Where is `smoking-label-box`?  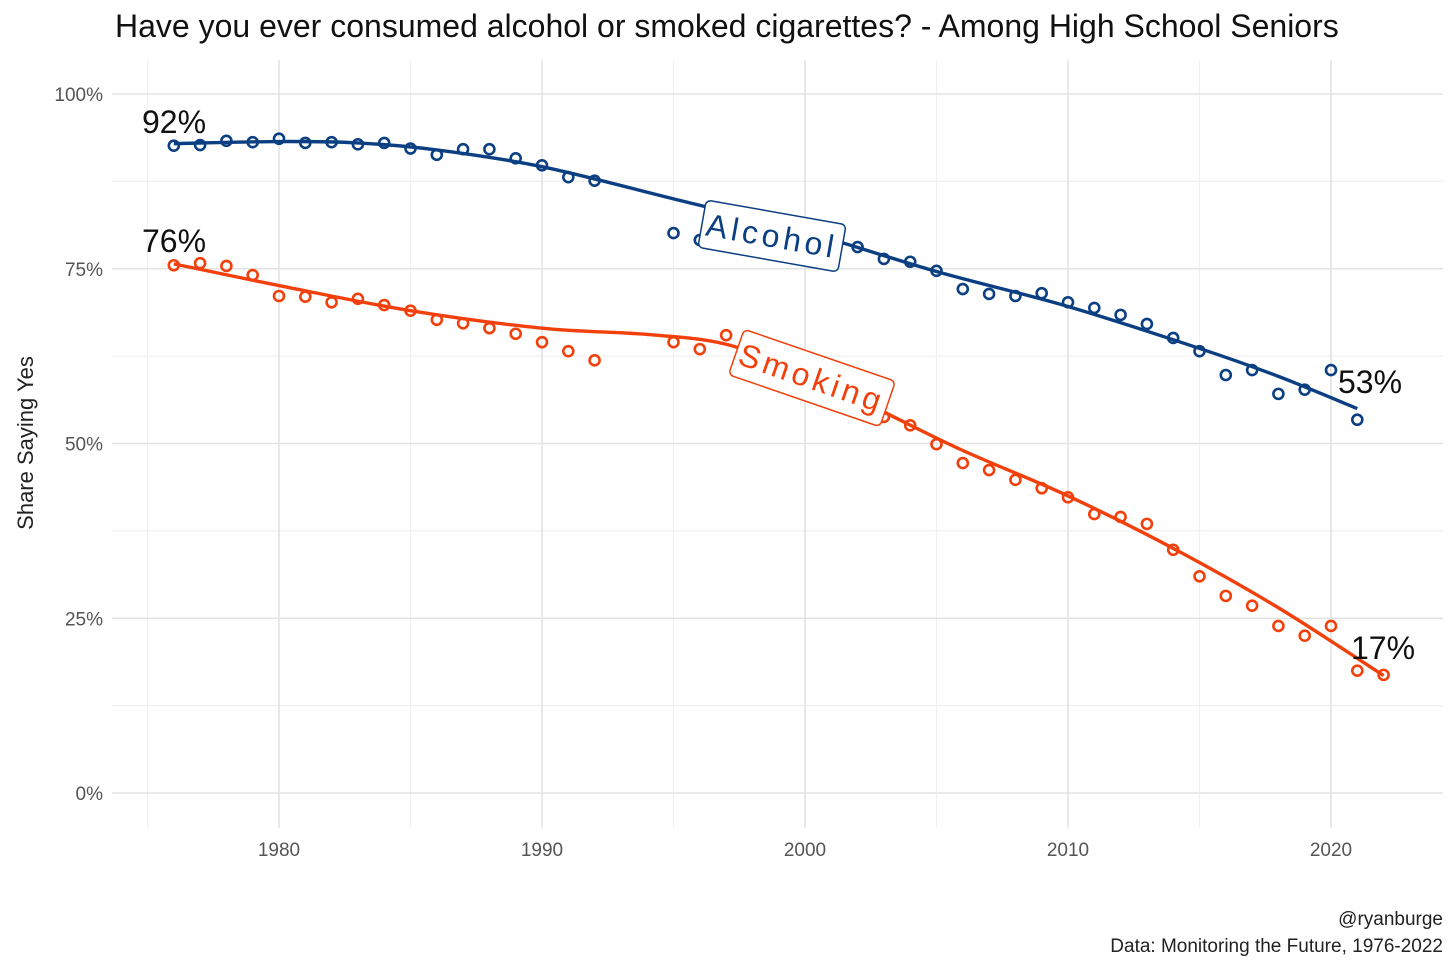 smoking-label-box is located at coordinates (812, 378).